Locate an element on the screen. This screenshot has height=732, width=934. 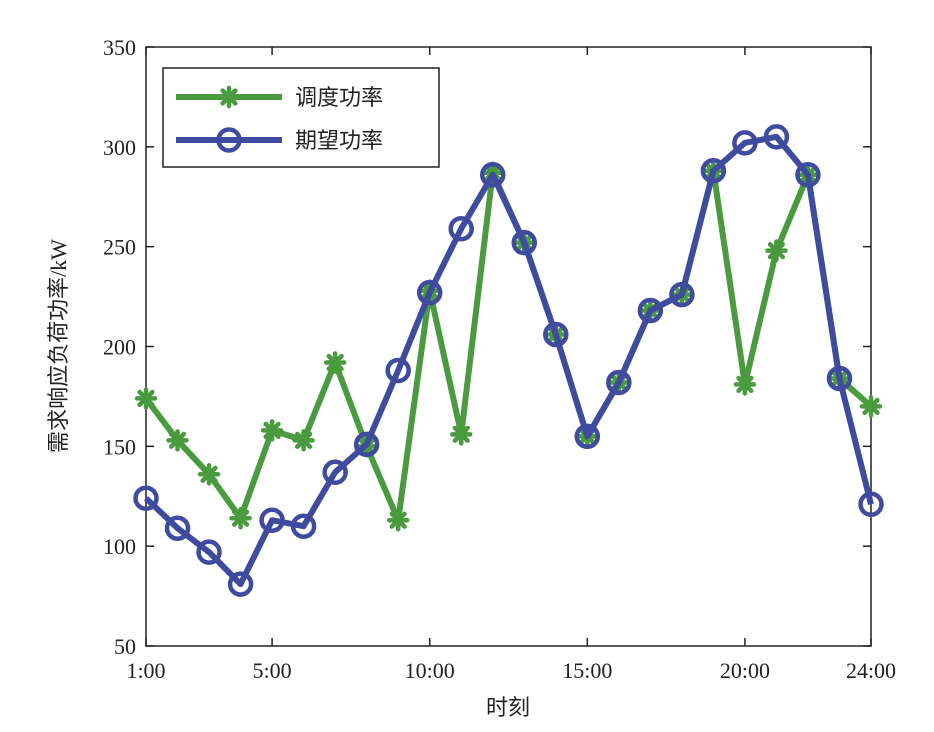
x-tick-label: 5:00 is located at coordinates (272, 670).